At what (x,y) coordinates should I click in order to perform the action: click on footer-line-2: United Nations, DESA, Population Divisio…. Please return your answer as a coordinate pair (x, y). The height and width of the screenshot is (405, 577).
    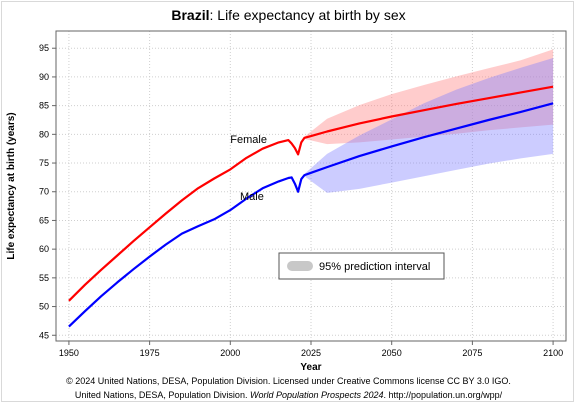
    Looking at the image, I should click on (288, 395).